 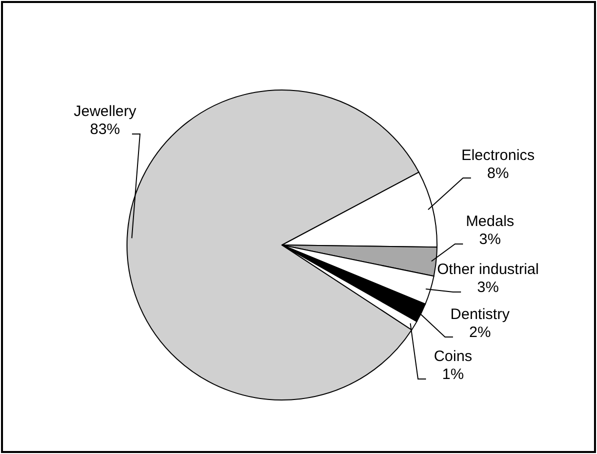 What do you see at coordinates (490, 221) in the screenshot?
I see `slice-label: Medals` at bounding box center [490, 221].